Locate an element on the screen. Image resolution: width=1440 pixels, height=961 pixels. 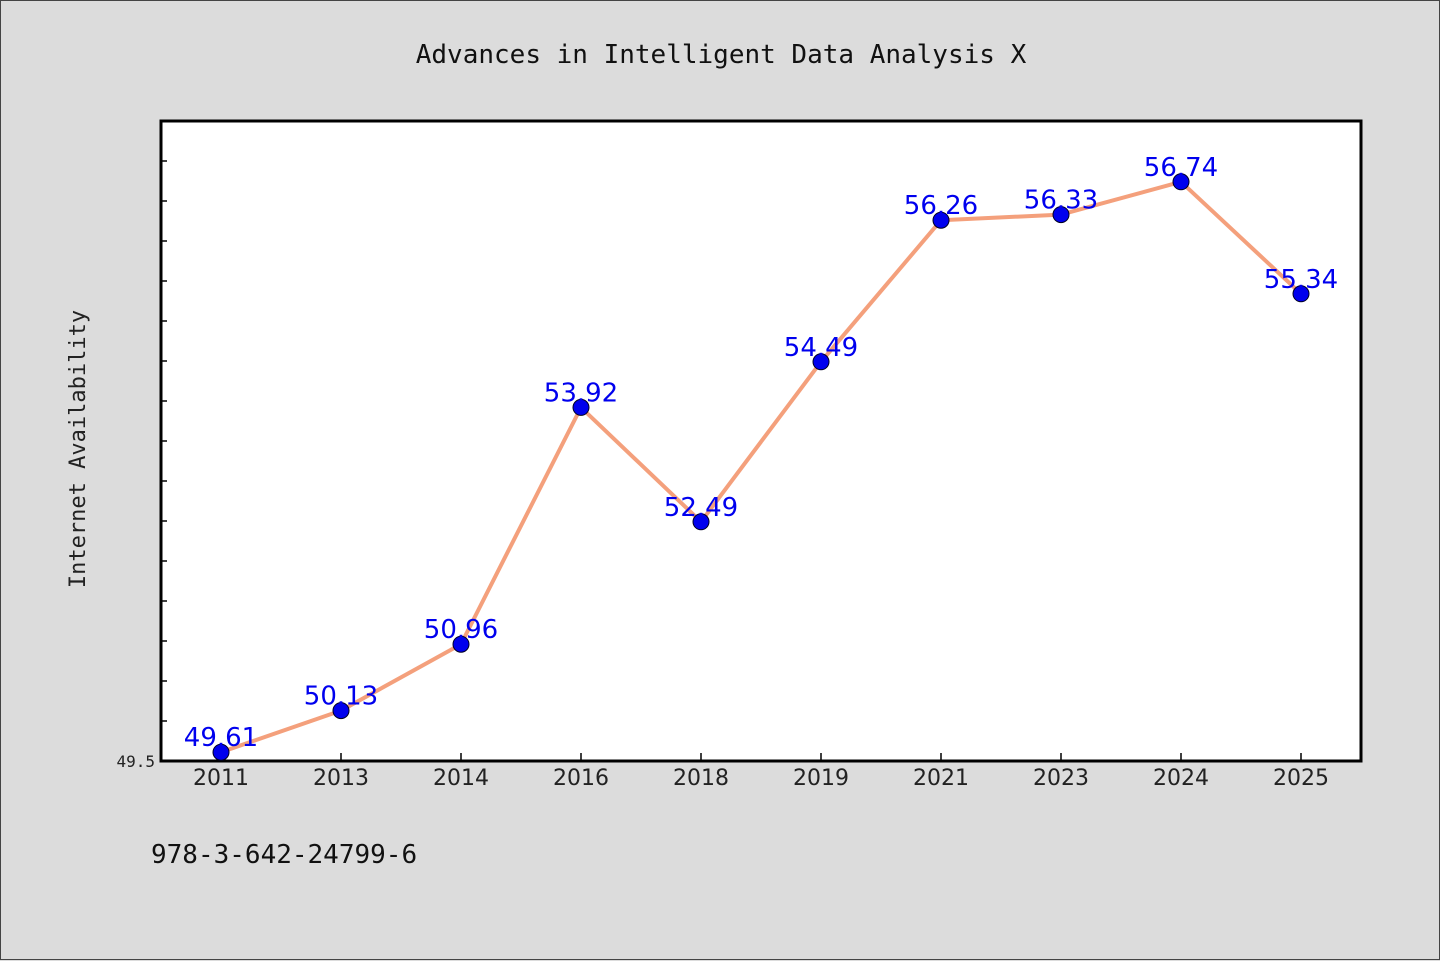
x-tick-label: 2024 is located at coordinates (1181, 778).